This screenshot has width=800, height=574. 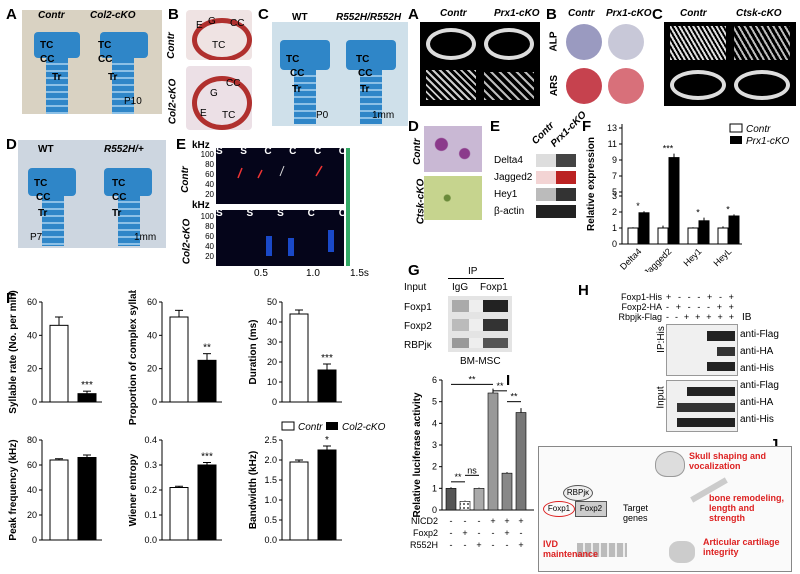 I want to click on y-tick-label: 1, so click(x=614, y=228).